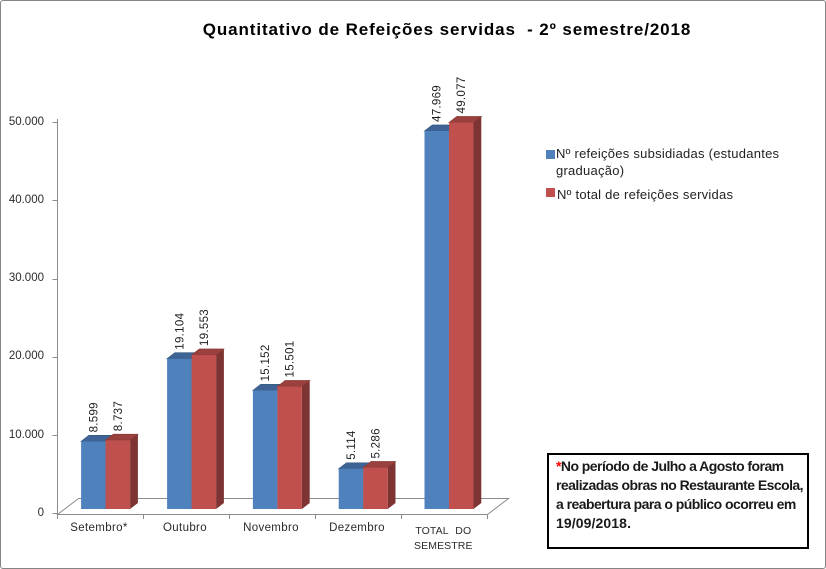 The width and height of the screenshot is (826, 569). Describe the element at coordinates (291, 359) in the screenshot. I see `svg-text: 15.501` at that location.